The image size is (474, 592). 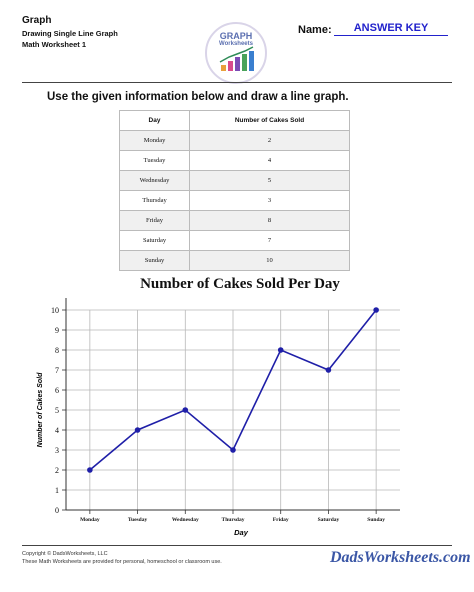 I want to click on table-header-row: Day Number of Cakes Sold, so click(x=234, y=120).